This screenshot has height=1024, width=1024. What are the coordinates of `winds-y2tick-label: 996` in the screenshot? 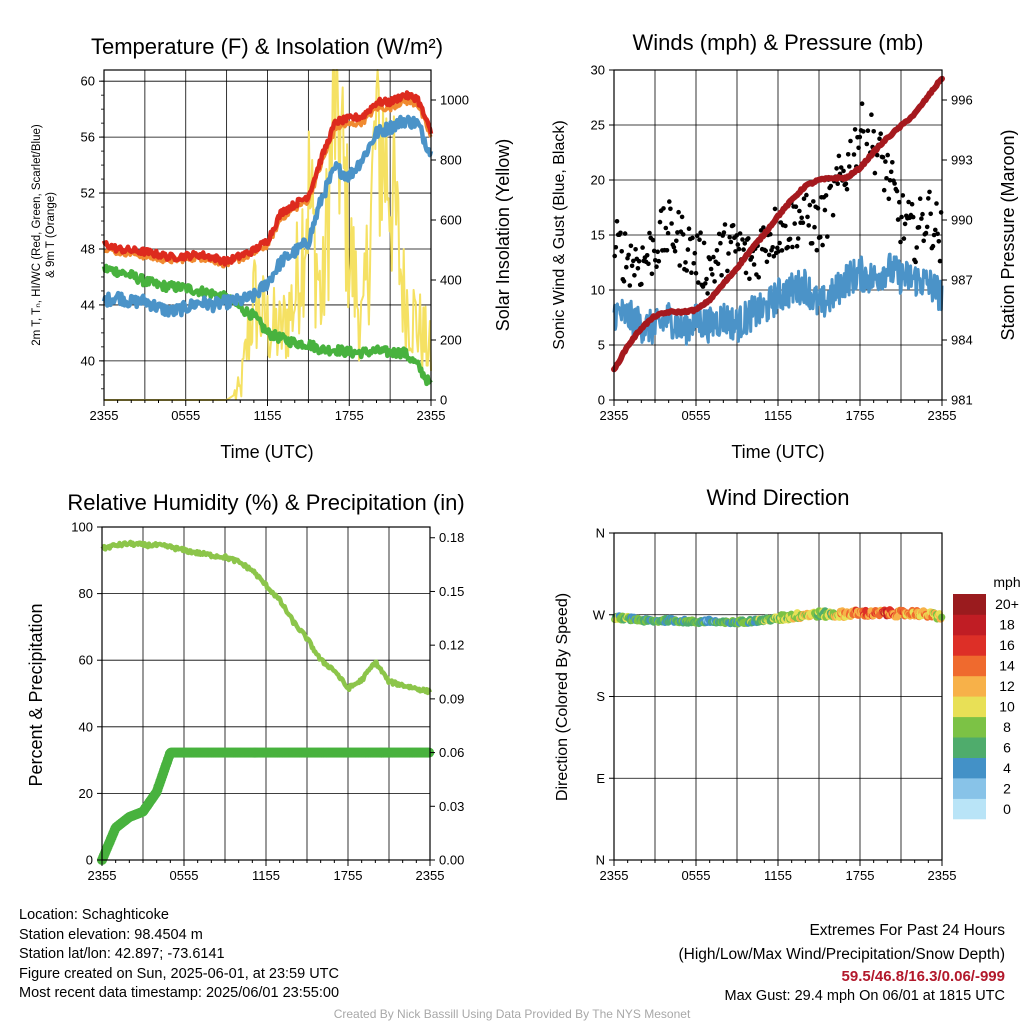 It's located at (962, 100).